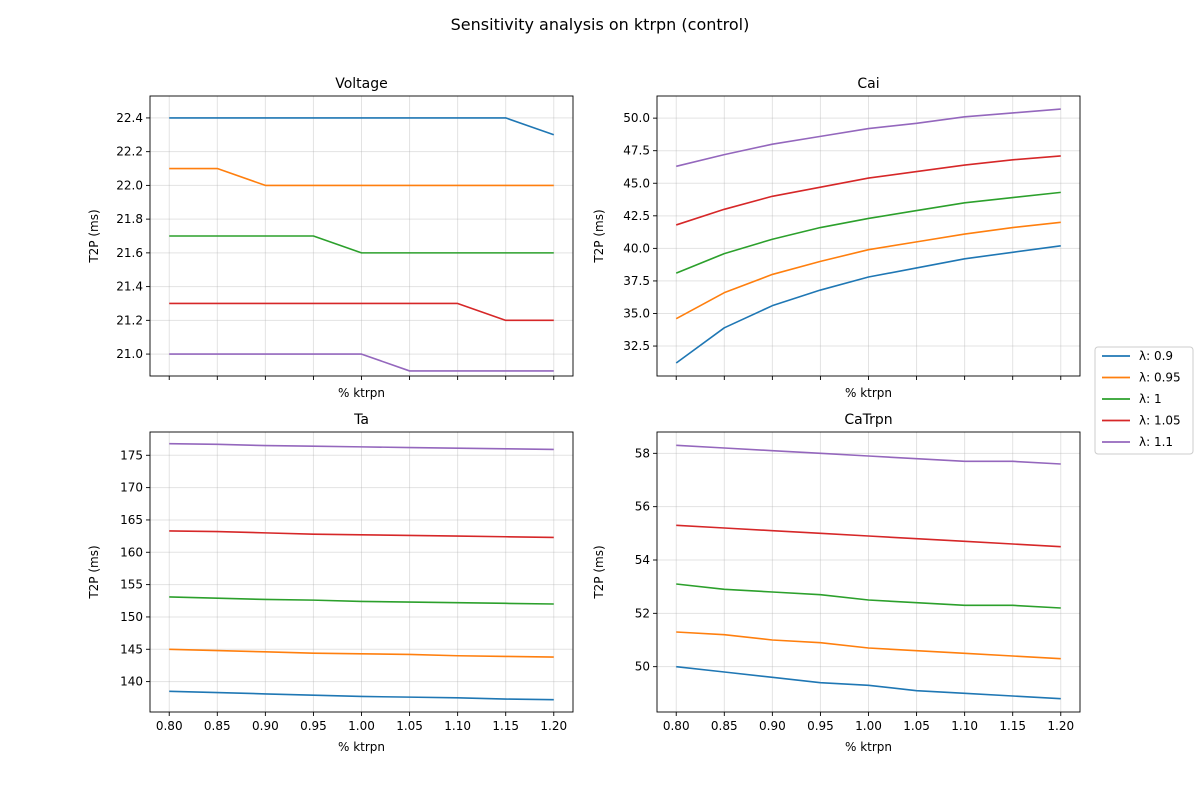 The width and height of the screenshot is (1200, 800). What do you see at coordinates (94, 236) in the screenshot?
I see `voltage-y-axis-label: T2P (ms)` at bounding box center [94, 236].